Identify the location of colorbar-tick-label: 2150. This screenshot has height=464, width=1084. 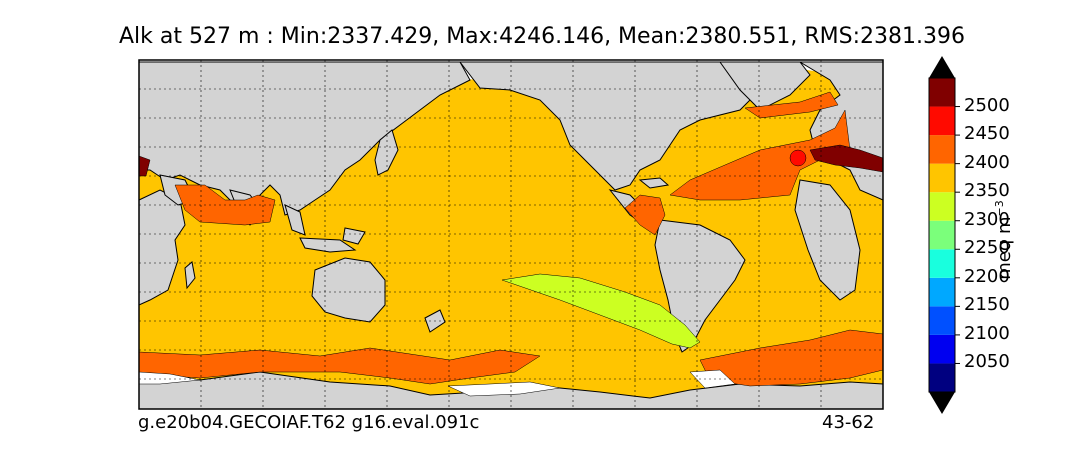
(987, 305).